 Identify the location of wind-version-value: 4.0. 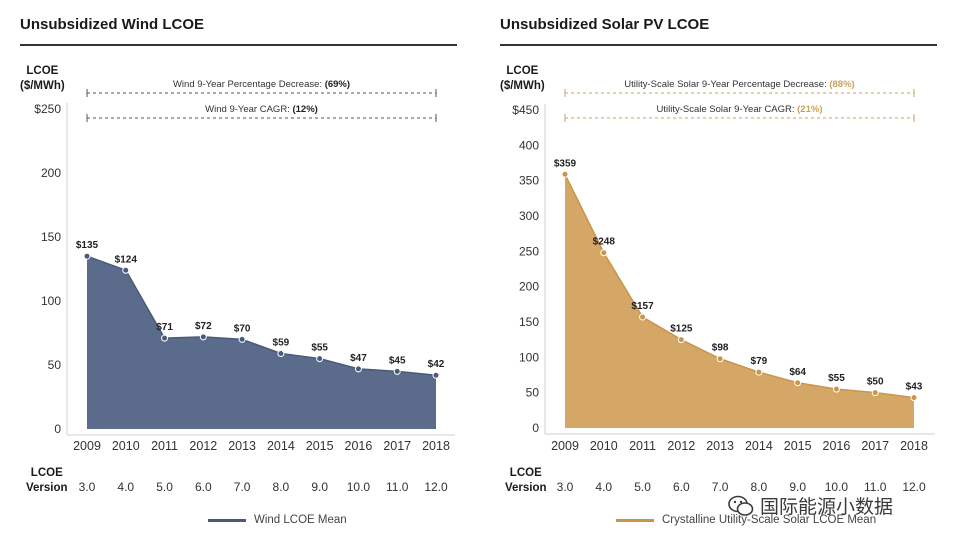
(125, 487).